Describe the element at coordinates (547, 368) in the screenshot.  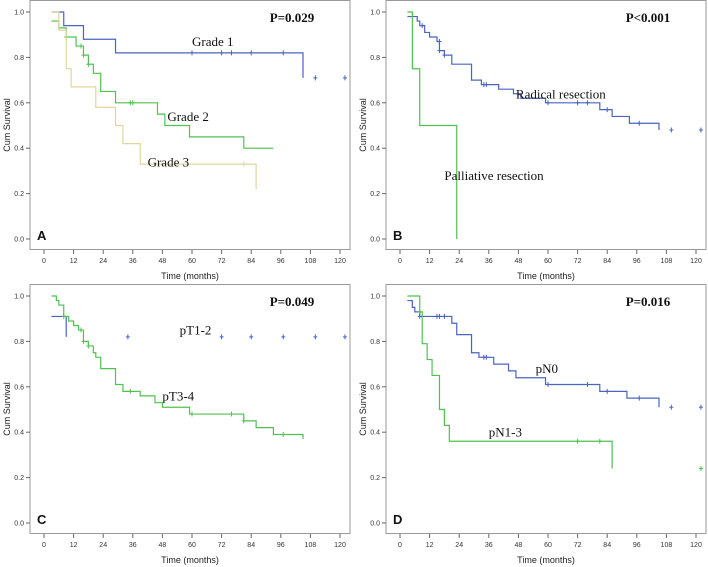
I see `series-label: pN0` at that location.